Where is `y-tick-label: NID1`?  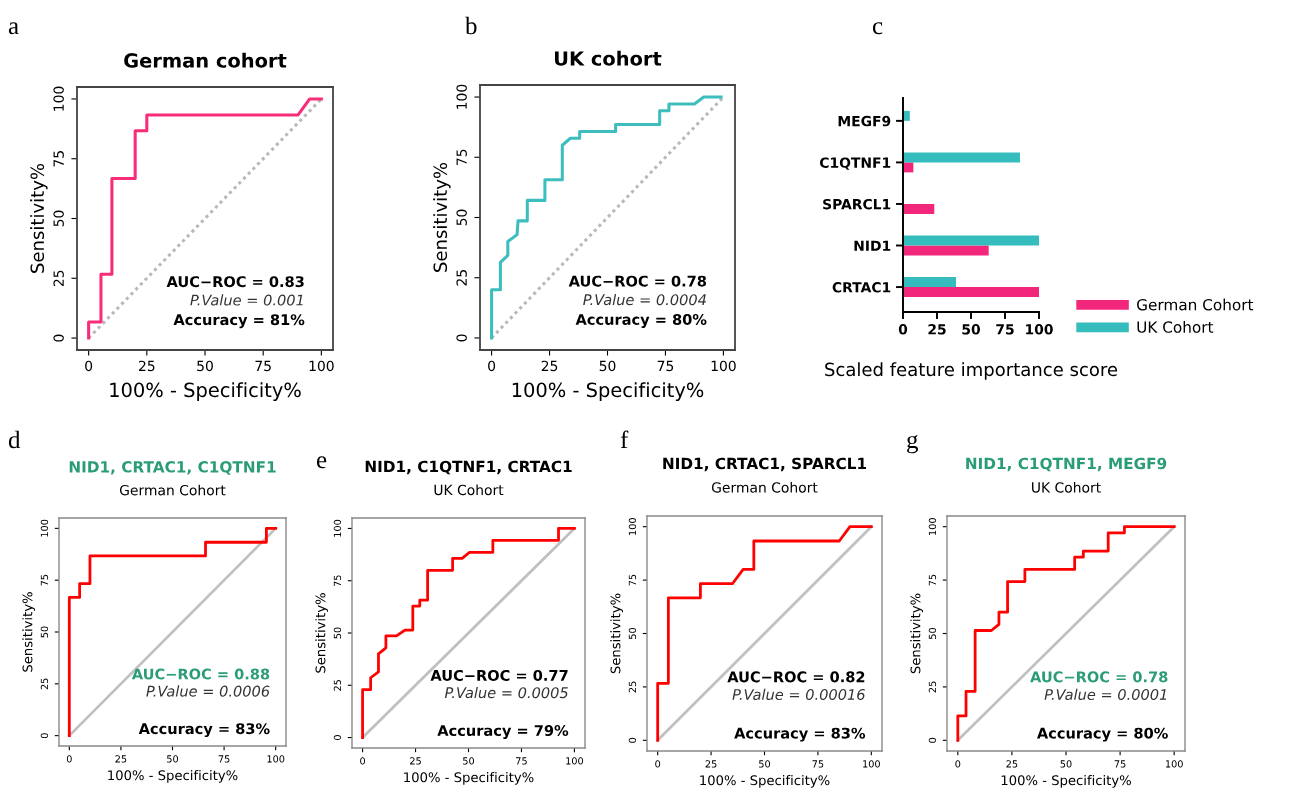 y-tick-label: NID1 is located at coordinates (872, 245).